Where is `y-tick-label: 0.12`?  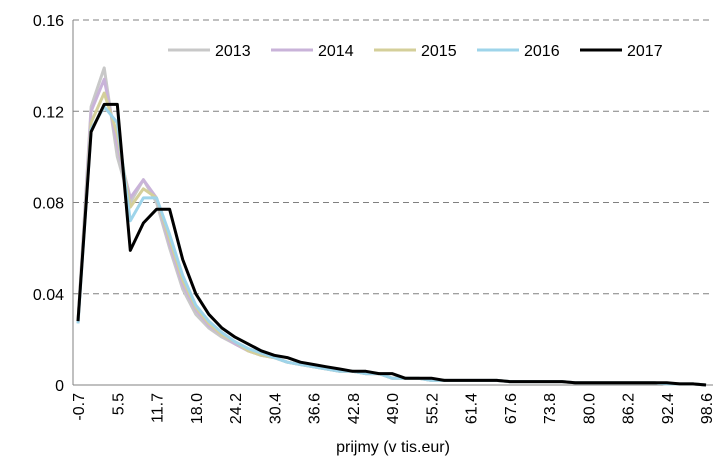 y-tick-label: 0.12 is located at coordinates (48, 112).